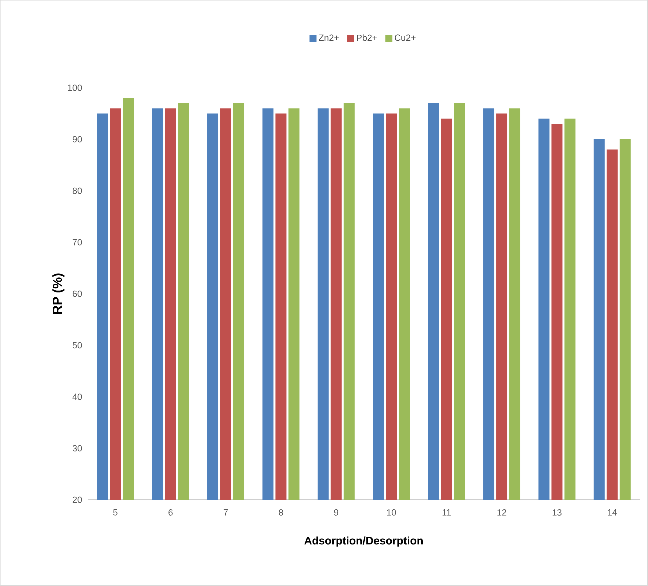 Image resolution: width=648 pixels, height=586 pixels. I want to click on legend-label: Zn2+, so click(329, 37).